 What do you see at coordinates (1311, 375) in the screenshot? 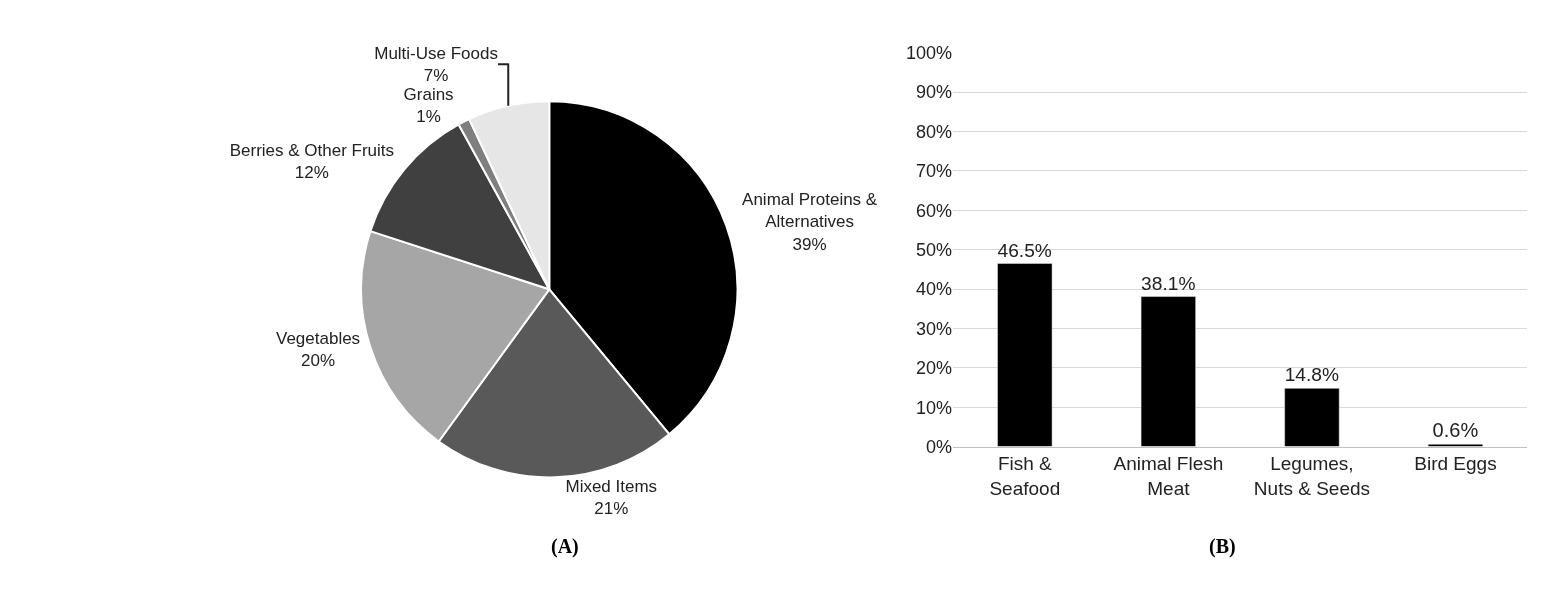
I see `data-label: 14.8%` at bounding box center [1311, 375].